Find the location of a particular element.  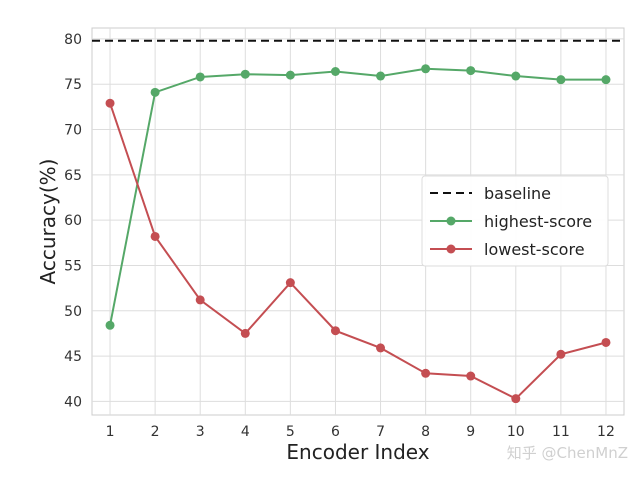

x-tick-label: 12 is located at coordinates (606, 432).